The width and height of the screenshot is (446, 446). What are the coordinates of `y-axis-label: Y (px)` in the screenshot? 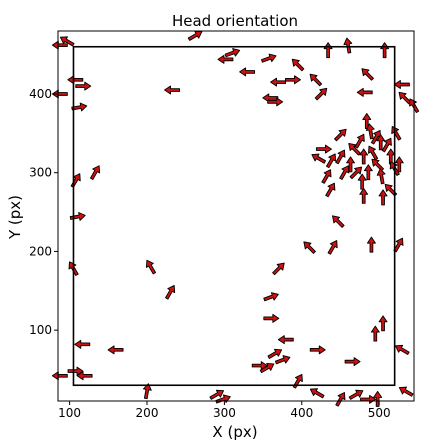 It's located at (15, 217).